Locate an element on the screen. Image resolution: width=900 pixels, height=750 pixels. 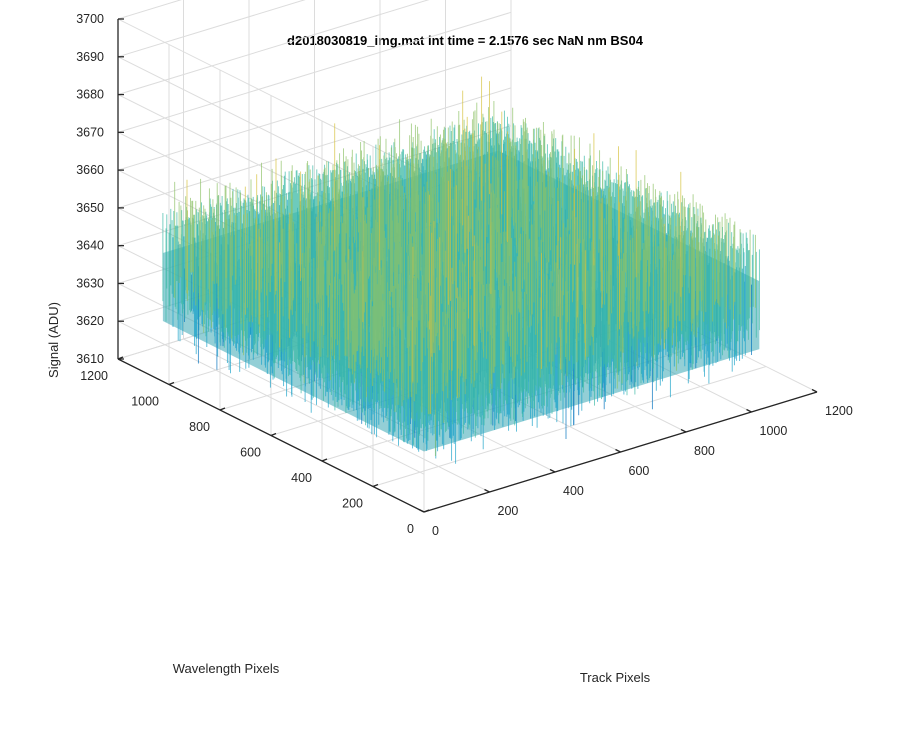
z-tick-label: 3640 is located at coordinates (90, 246).